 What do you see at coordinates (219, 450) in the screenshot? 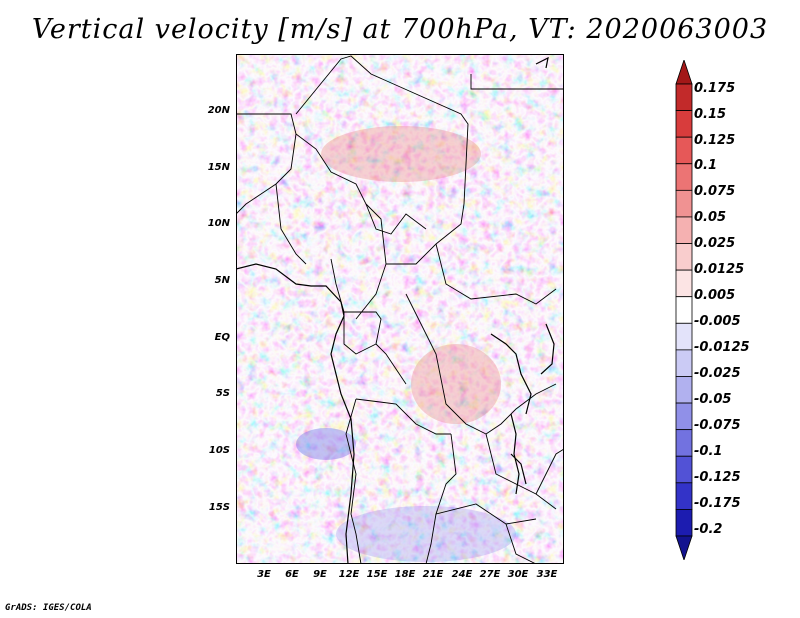
I see `lat-label-10s: 10S` at bounding box center [219, 450].